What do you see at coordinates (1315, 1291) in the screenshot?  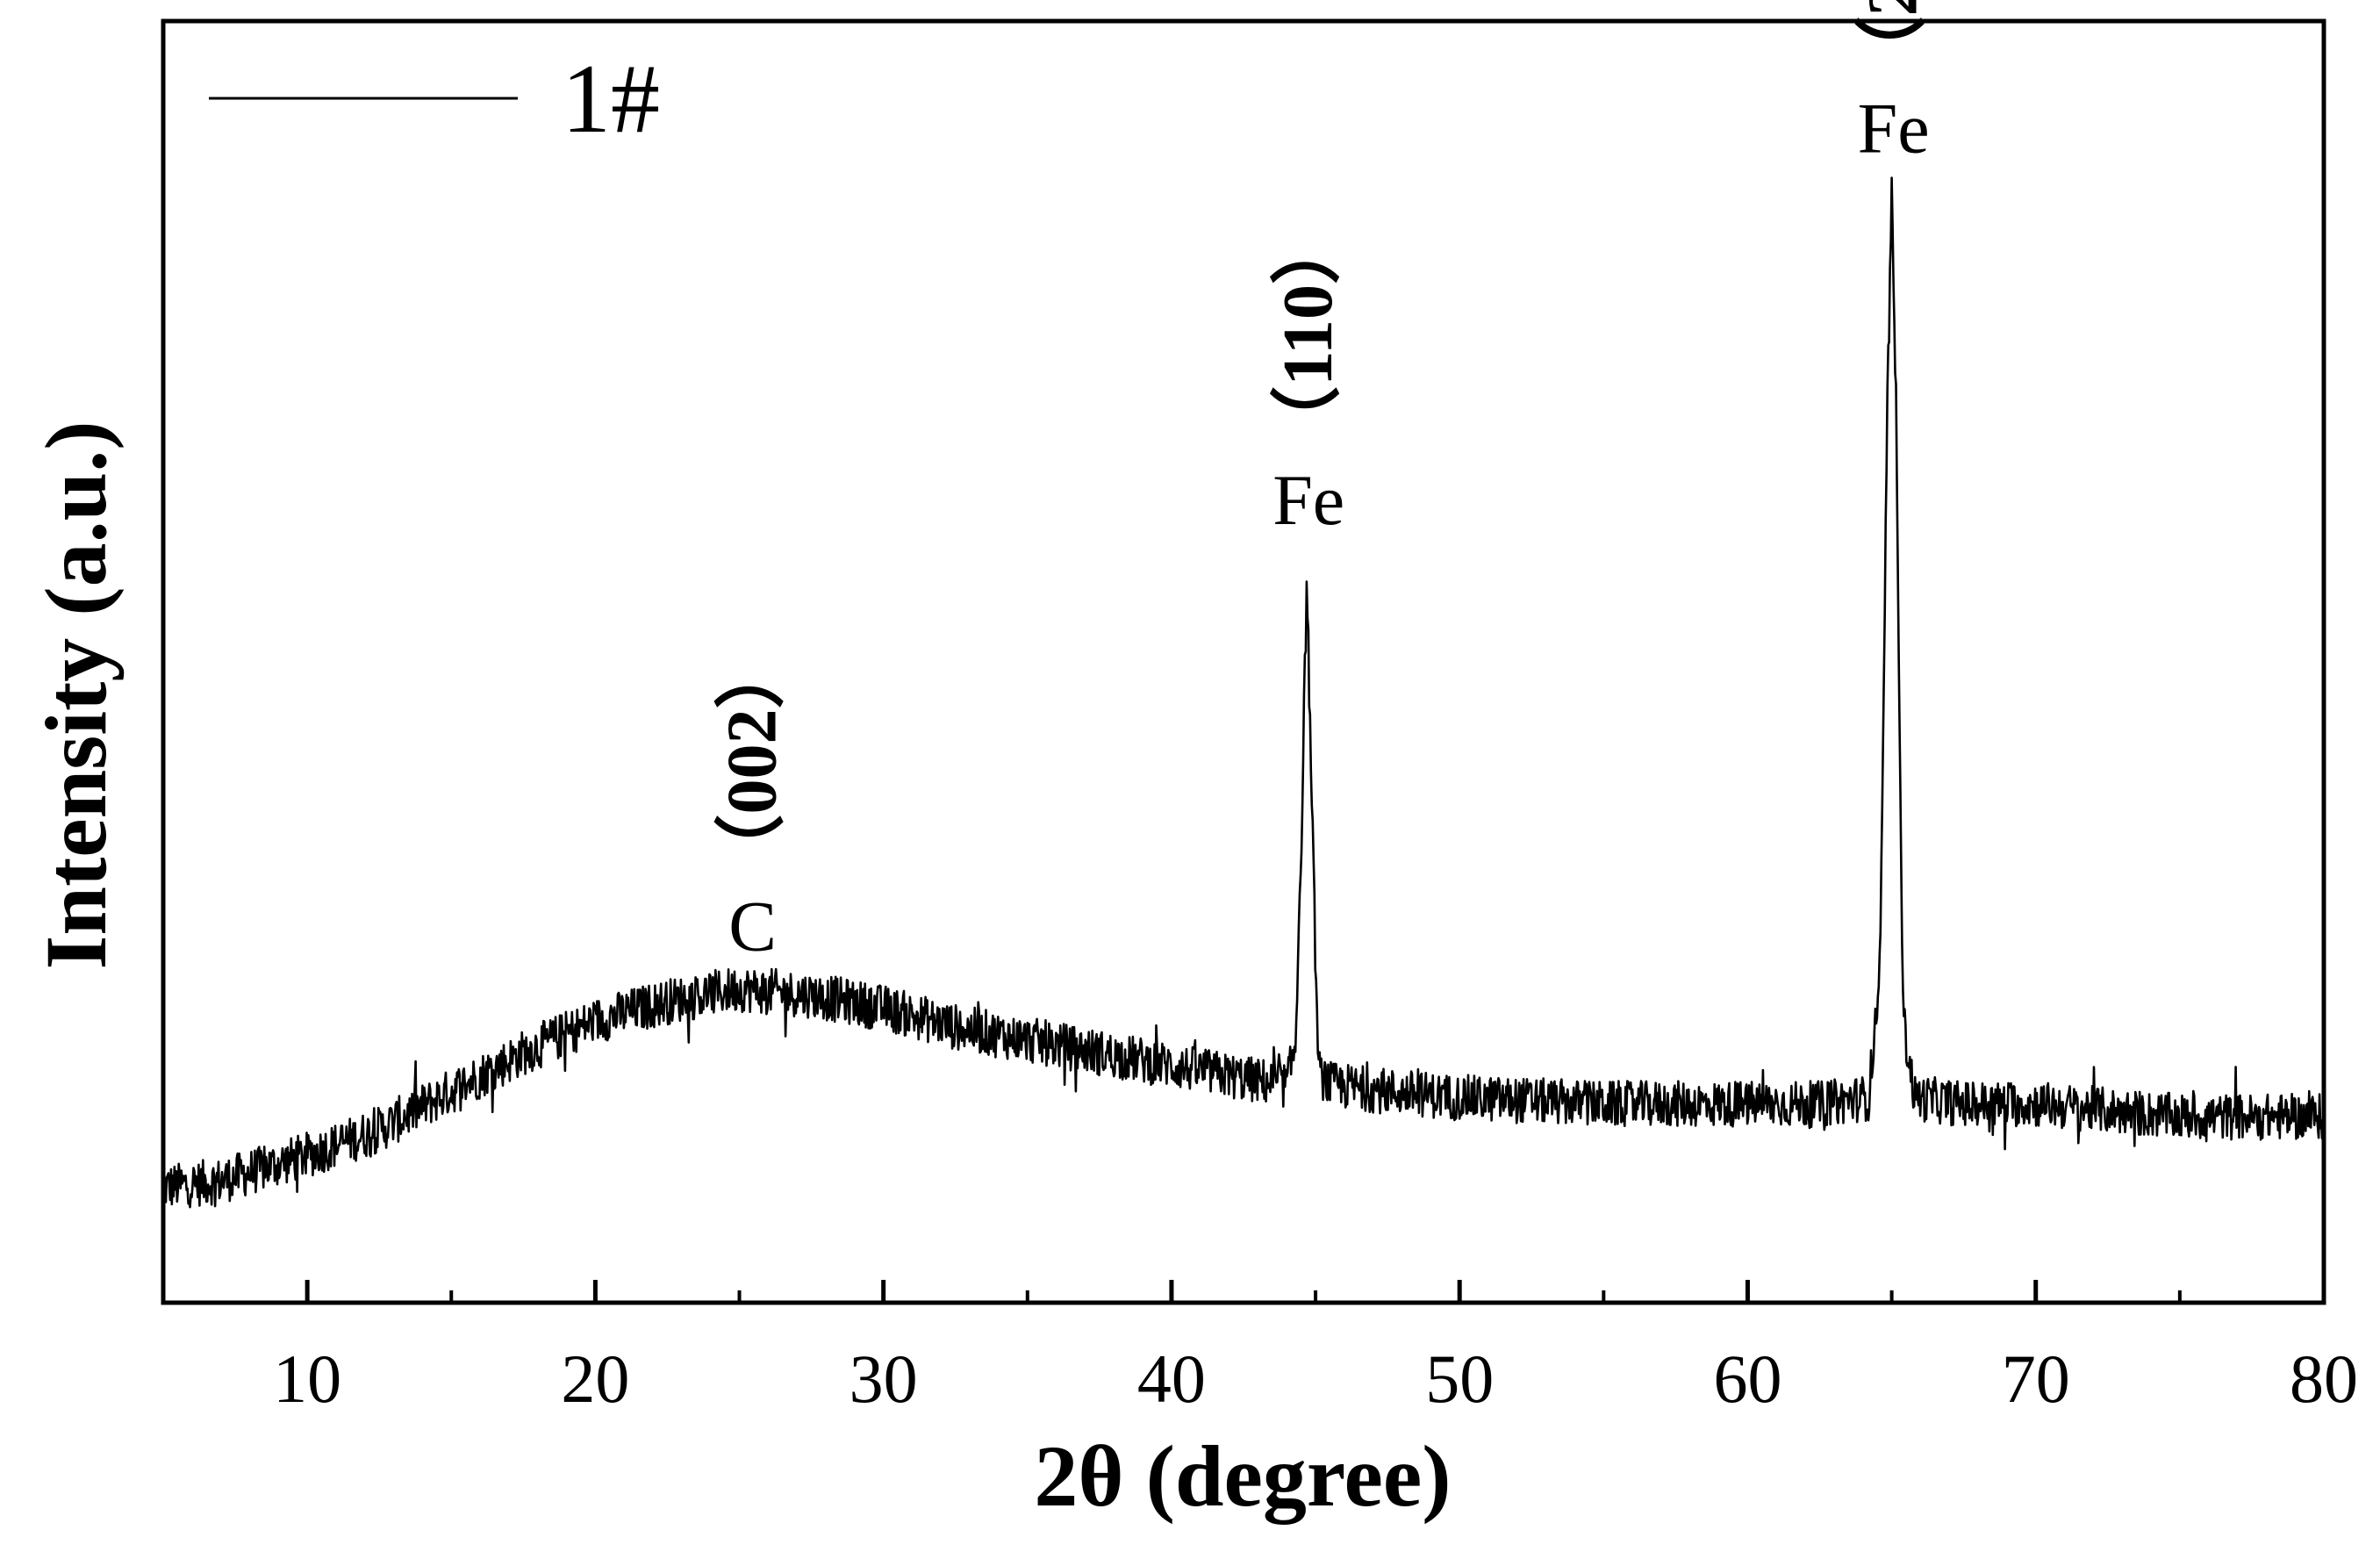 I see `x-axis-ticks` at bounding box center [1315, 1291].